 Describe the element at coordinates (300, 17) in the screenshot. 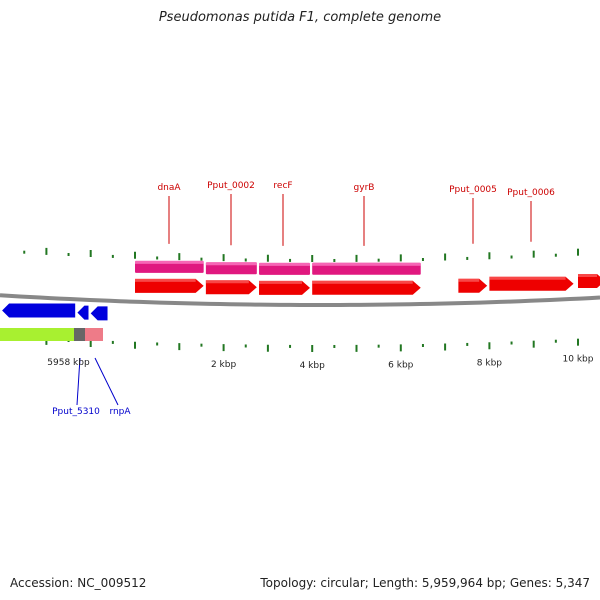

I see `map-title: Pseudomonas putida F1, complete genome` at that location.